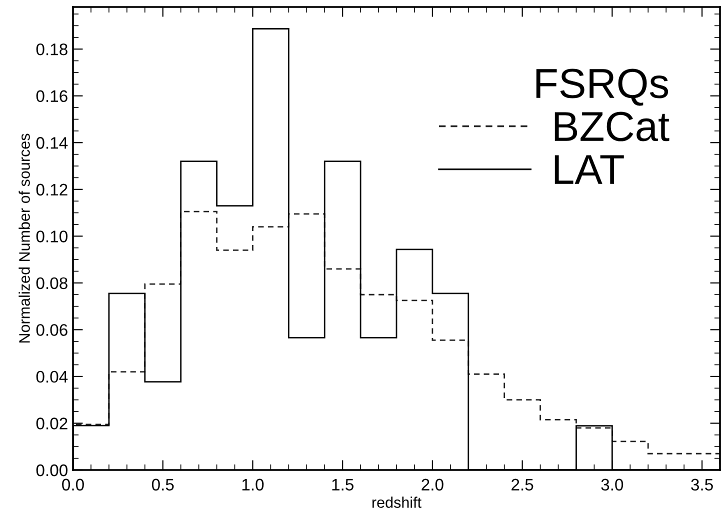 Image resolution: width=723 pixels, height=526 pixels. I want to click on y-tick-label: 0.04, so click(52, 376).